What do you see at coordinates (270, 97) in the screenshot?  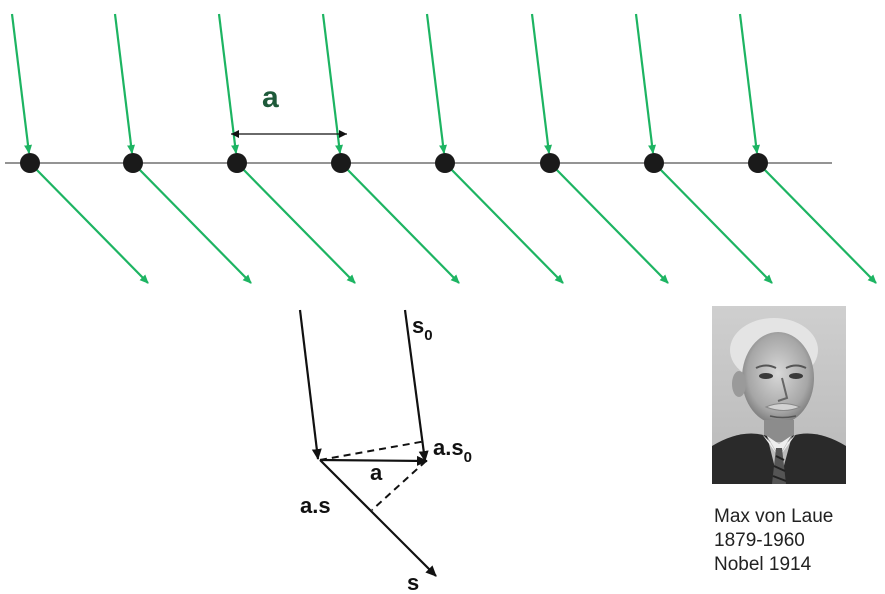 I see `spacing-label: a` at bounding box center [270, 97].